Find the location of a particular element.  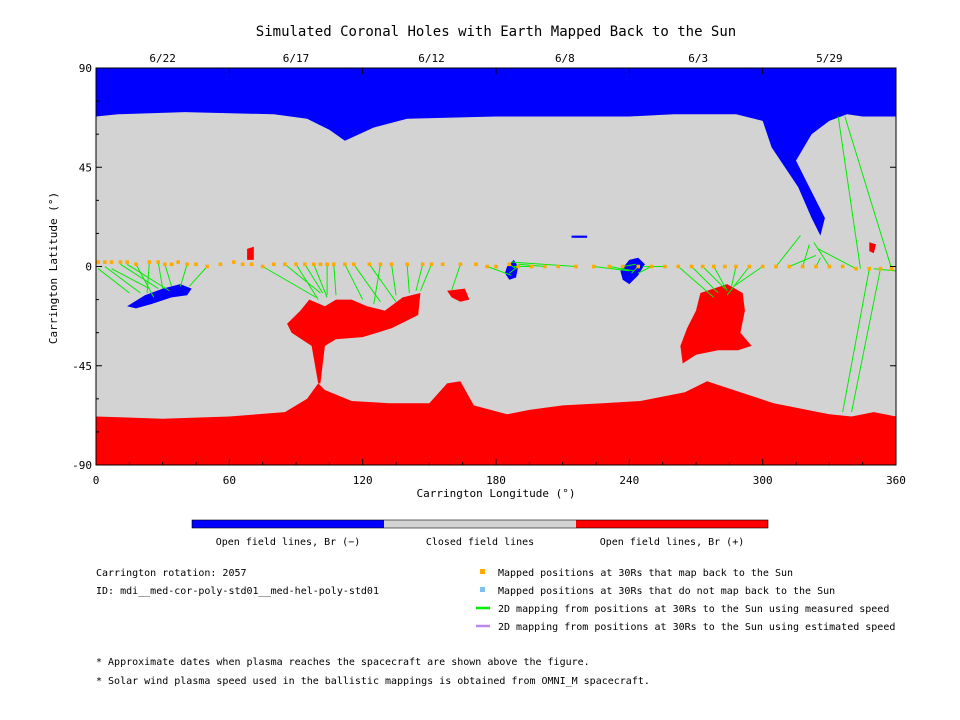

y-tick-label-3: -45 is located at coordinates (82, 366).